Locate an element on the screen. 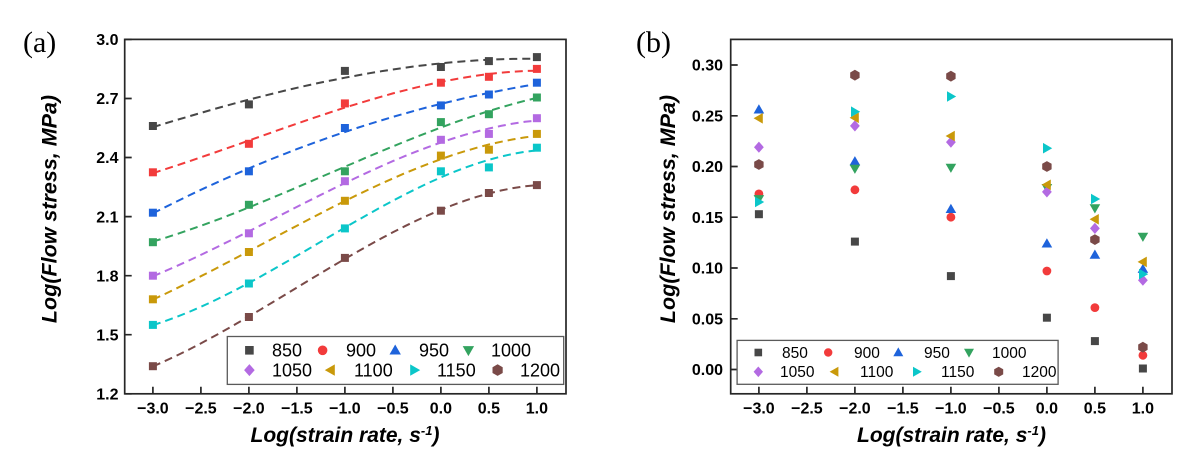 This screenshot has width=1202, height=470. svg-text: 0.00 is located at coordinates (707, 370).